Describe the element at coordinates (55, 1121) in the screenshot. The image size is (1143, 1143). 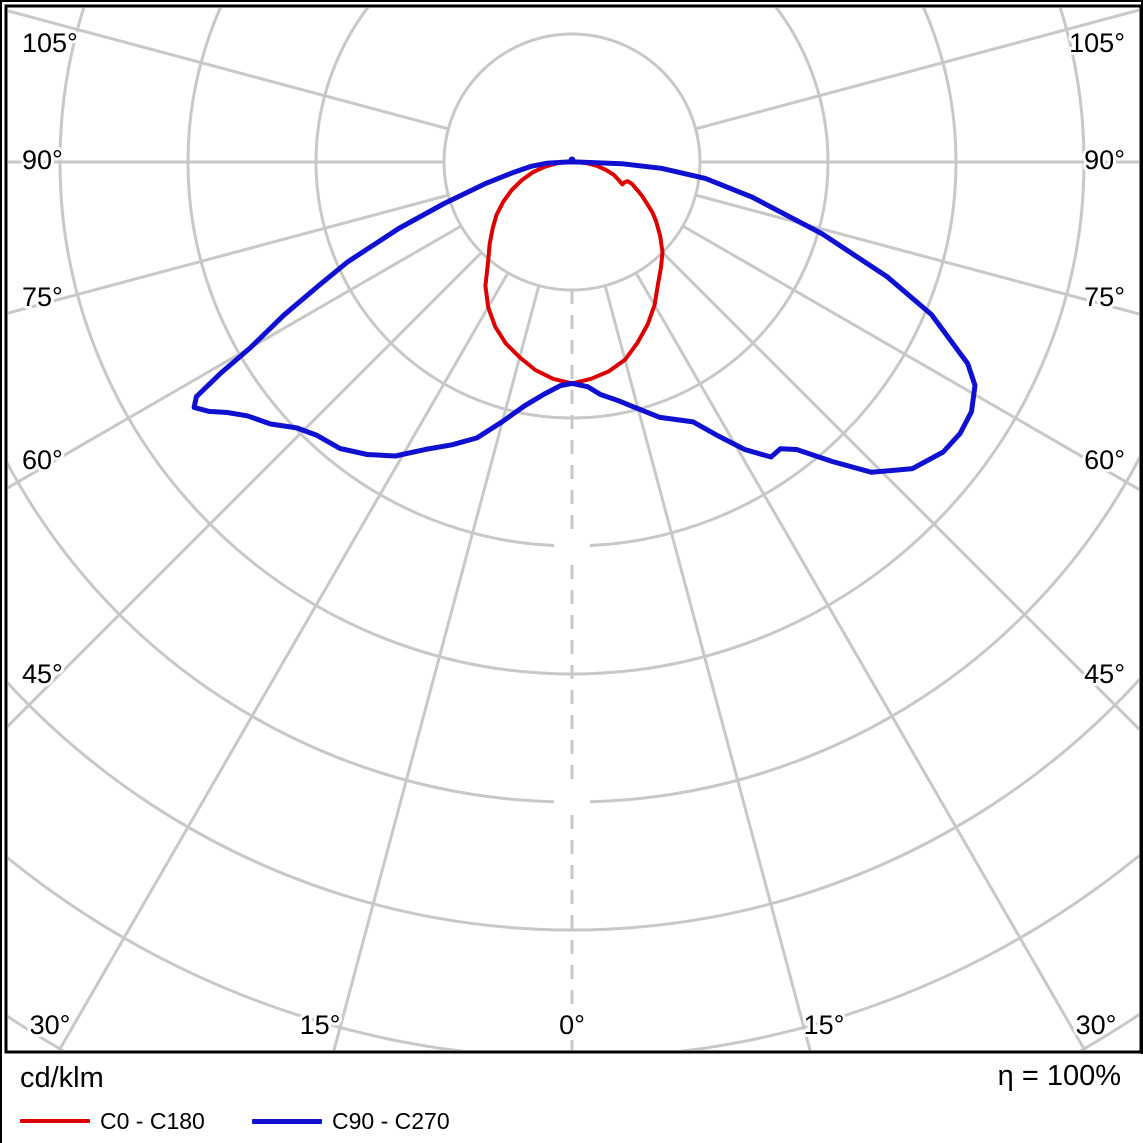
I see `legend-line-red` at that location.